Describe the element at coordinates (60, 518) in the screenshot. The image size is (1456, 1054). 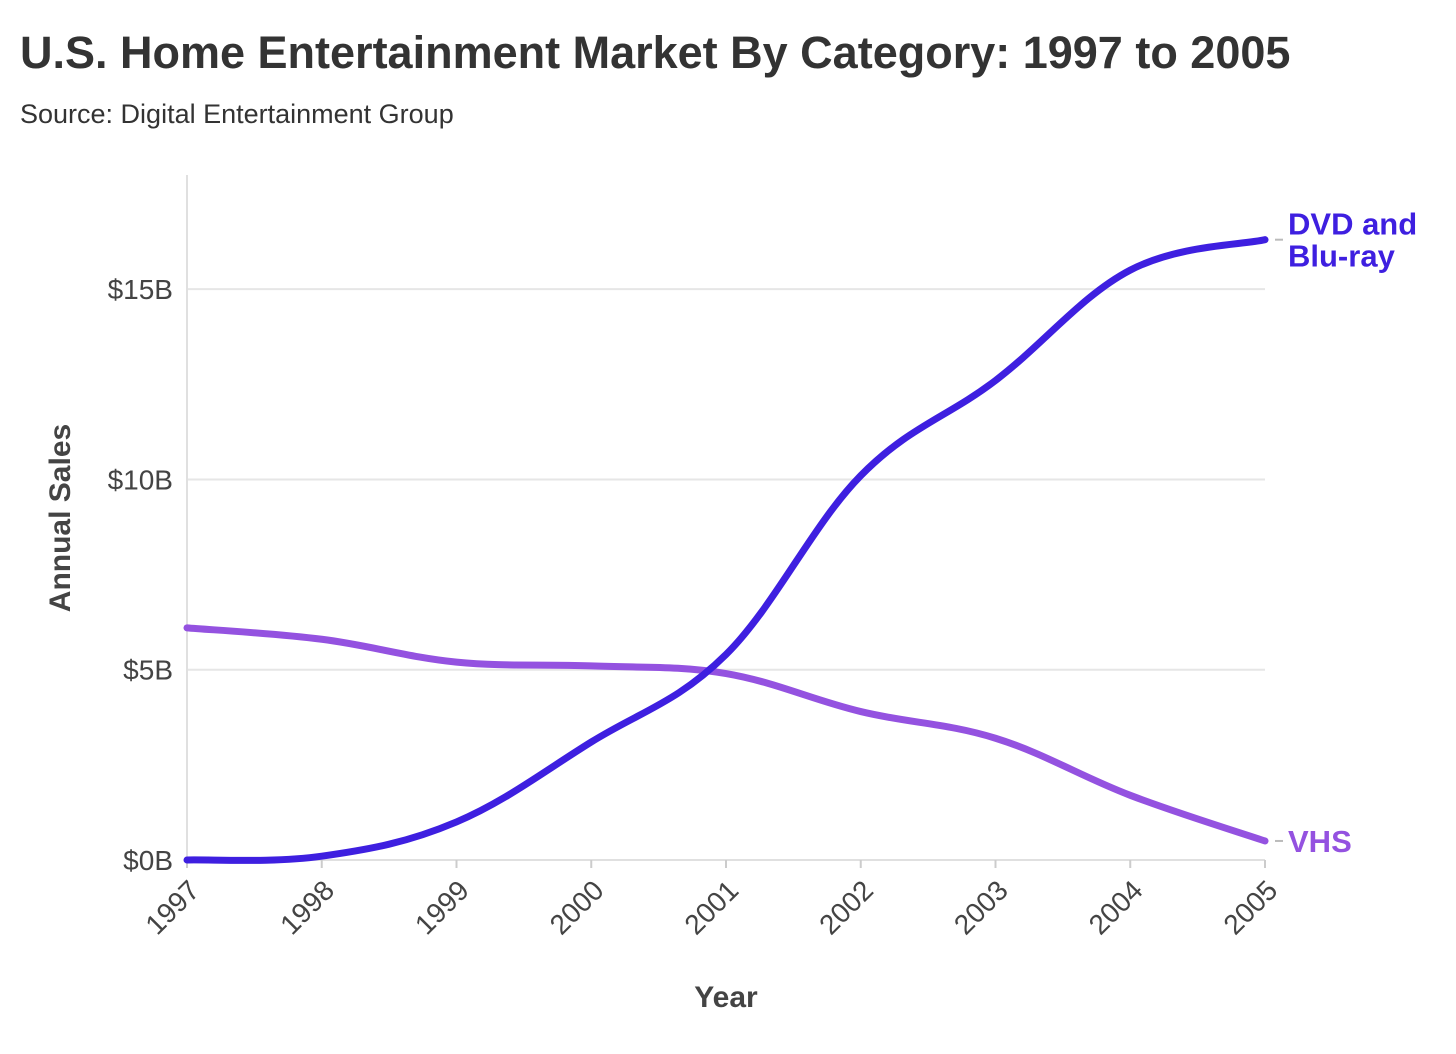
I see `y-axis-label: Annual Sales` at that location.